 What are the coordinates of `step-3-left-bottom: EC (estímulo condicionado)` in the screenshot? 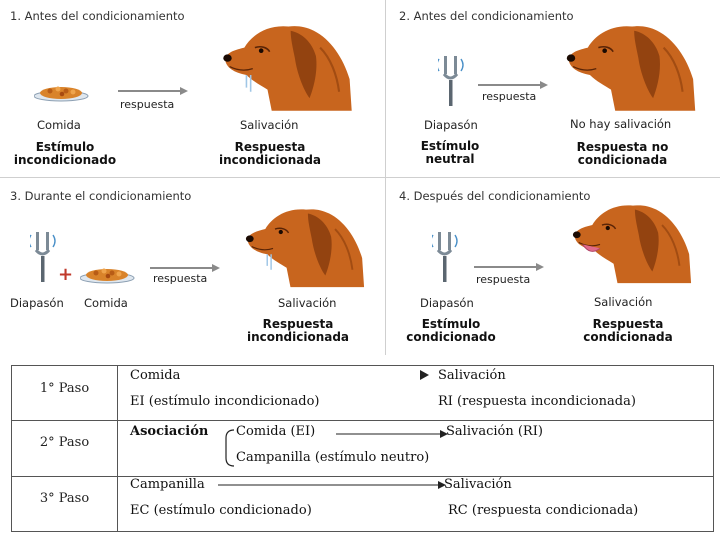 It's located at (221, 510).